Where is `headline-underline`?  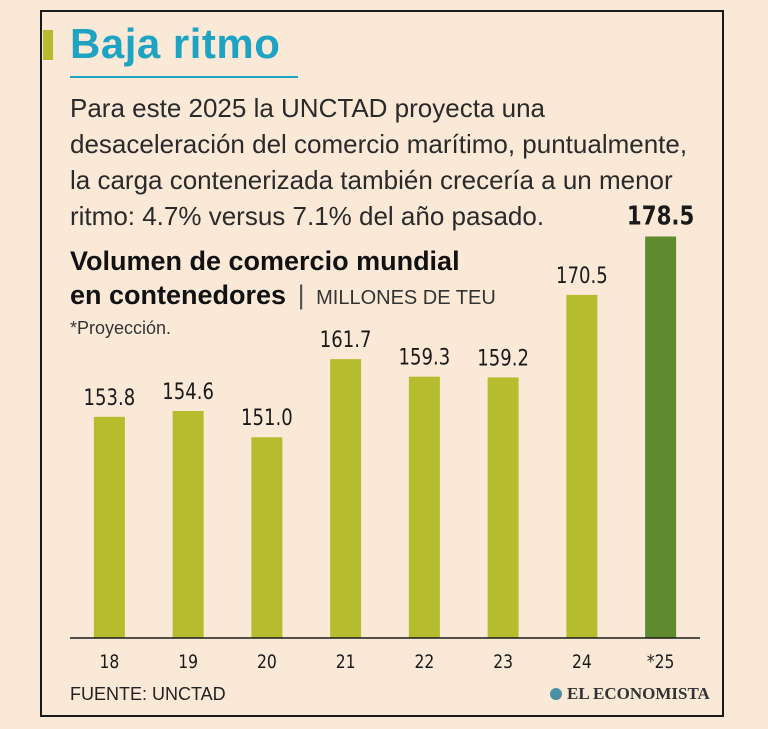 headline-underline is located at coordinates (184, 77).